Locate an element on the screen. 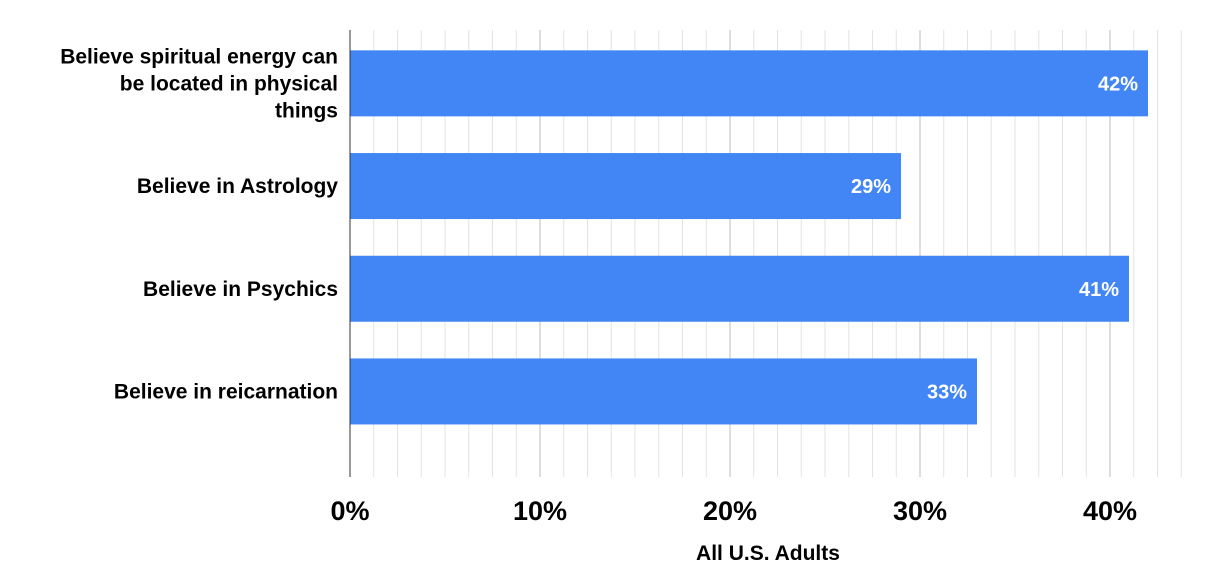 The width and height of the screenshot is (1215, 581). x-tick-label: 40% is located at coordinates (1110, 511).